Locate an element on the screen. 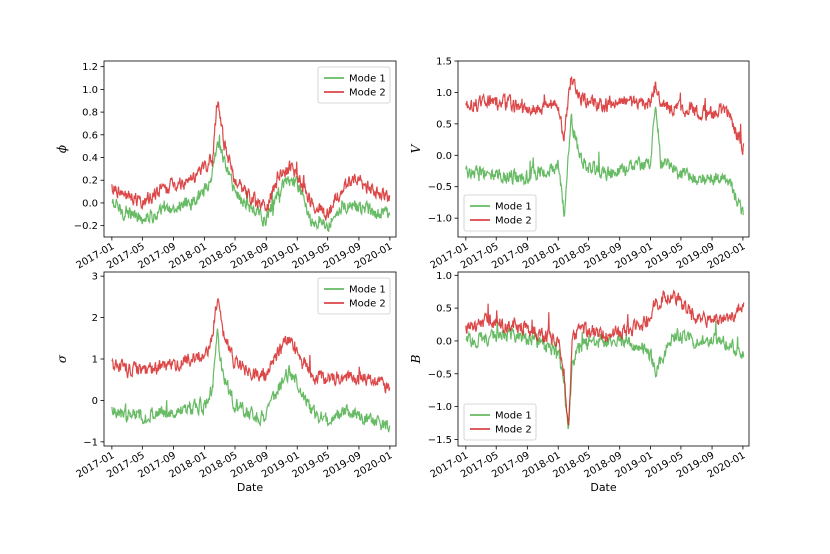 This screenshot has height=554, width=830. y-tick-label: 2 is located at coordinates (95, 318).